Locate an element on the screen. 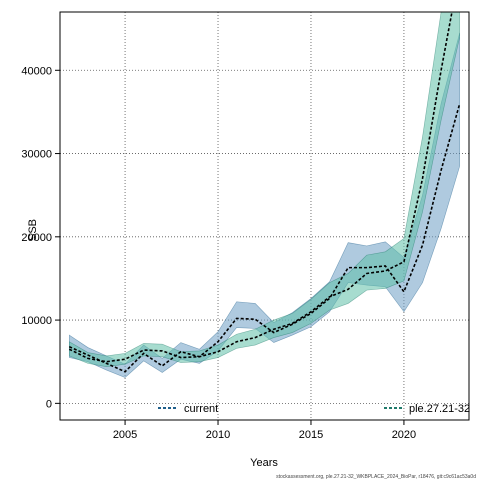  x-tick-label-1: 2010 is located at coordinates (218, 435).